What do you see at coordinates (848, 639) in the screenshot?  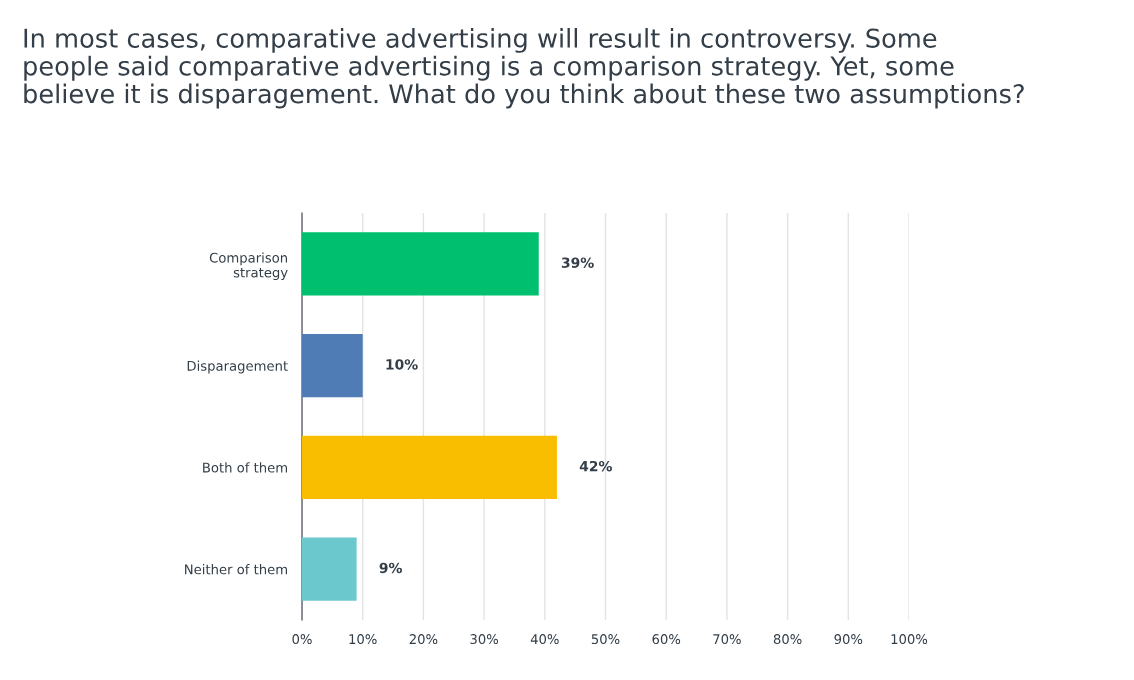 I see `x-tick-label: 90%` at bounding box center [848, 639].